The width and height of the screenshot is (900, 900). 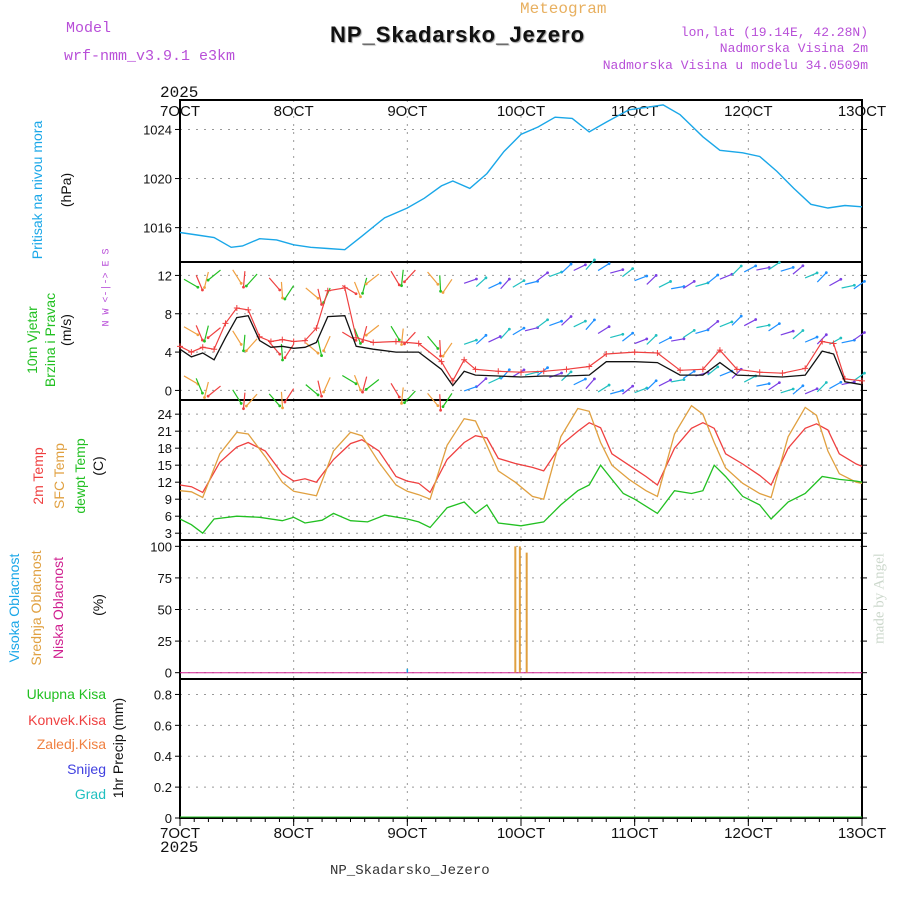 What do you see at coordinates (168, 390) in the screenshot?
I see `wind-ytick-label: 0` at bounding box center [168, 390].